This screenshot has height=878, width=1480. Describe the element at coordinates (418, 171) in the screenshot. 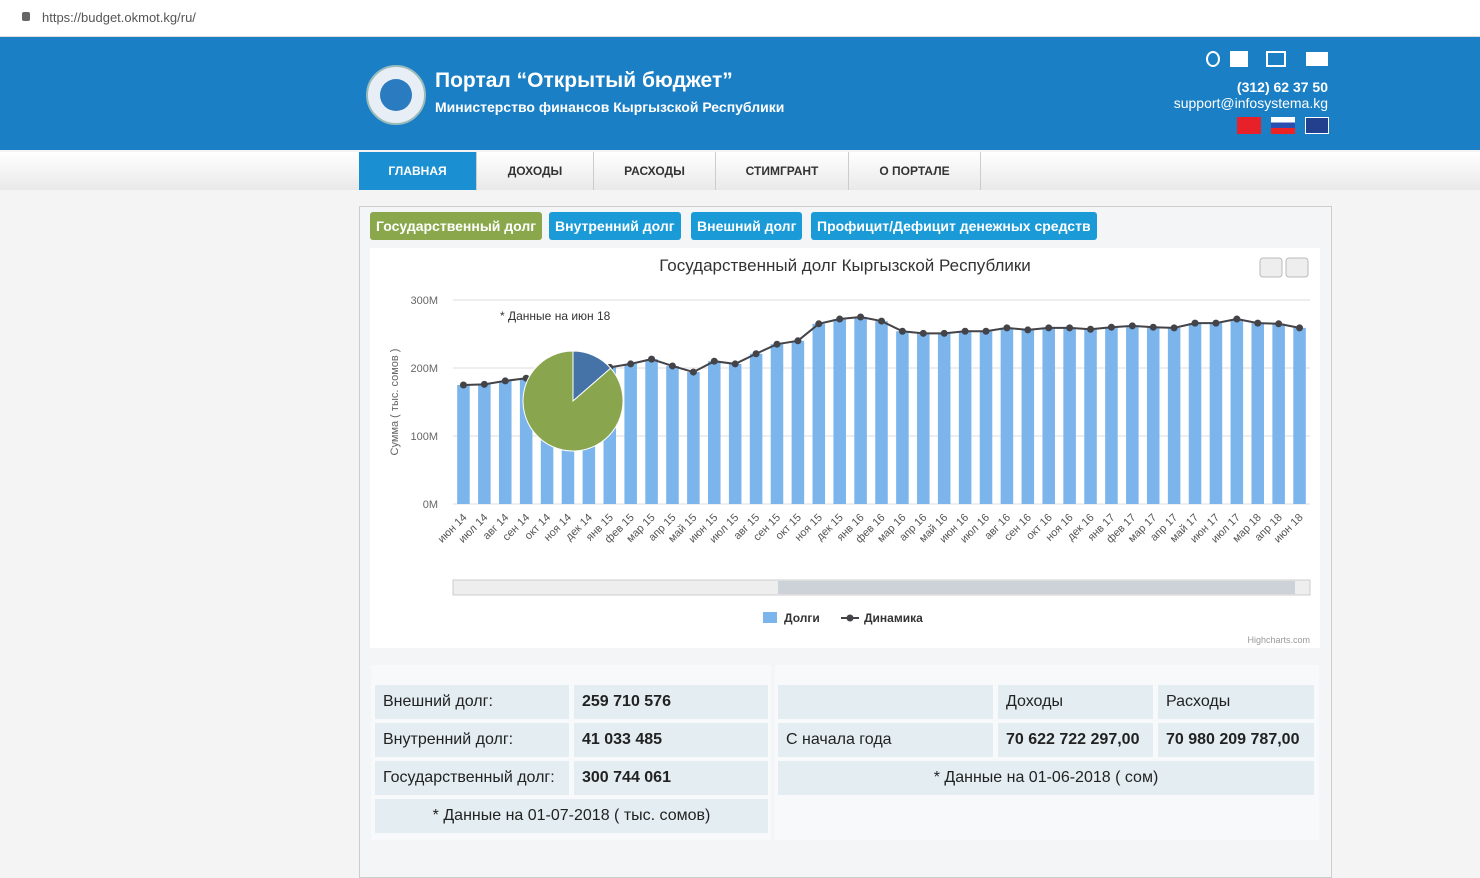

I see `nav-item: ГЛАВНАЯ` at that location.